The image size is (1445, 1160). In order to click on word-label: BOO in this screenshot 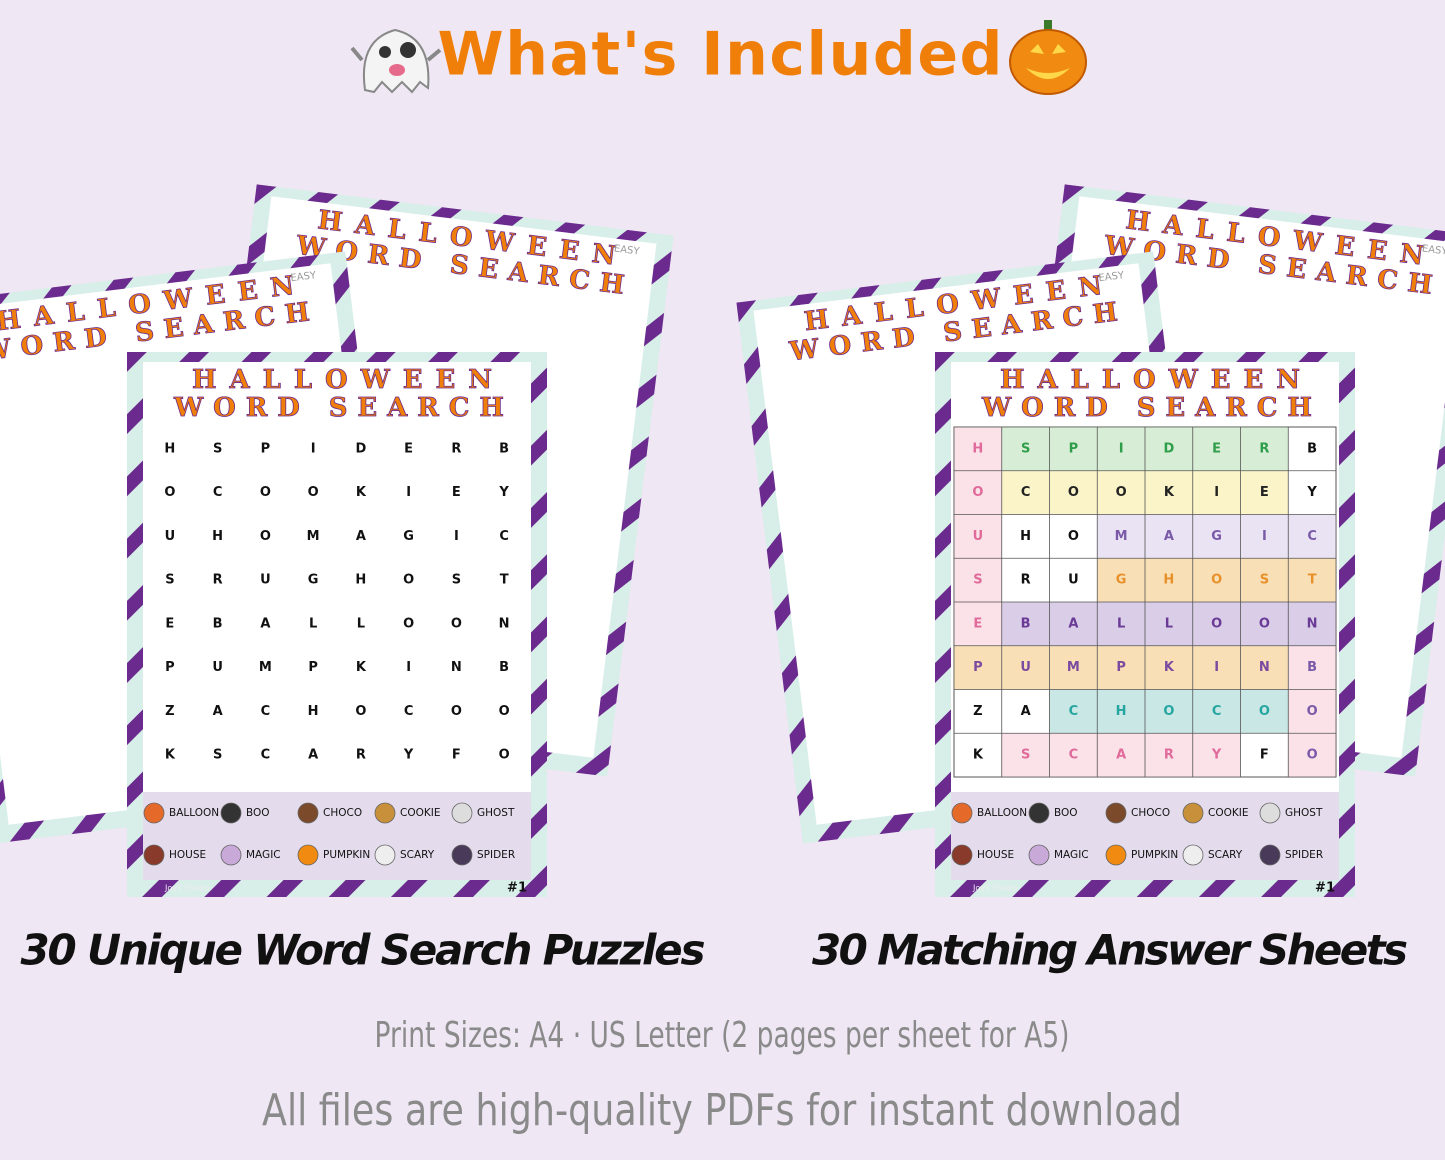, I will do `click(258, 813)`.